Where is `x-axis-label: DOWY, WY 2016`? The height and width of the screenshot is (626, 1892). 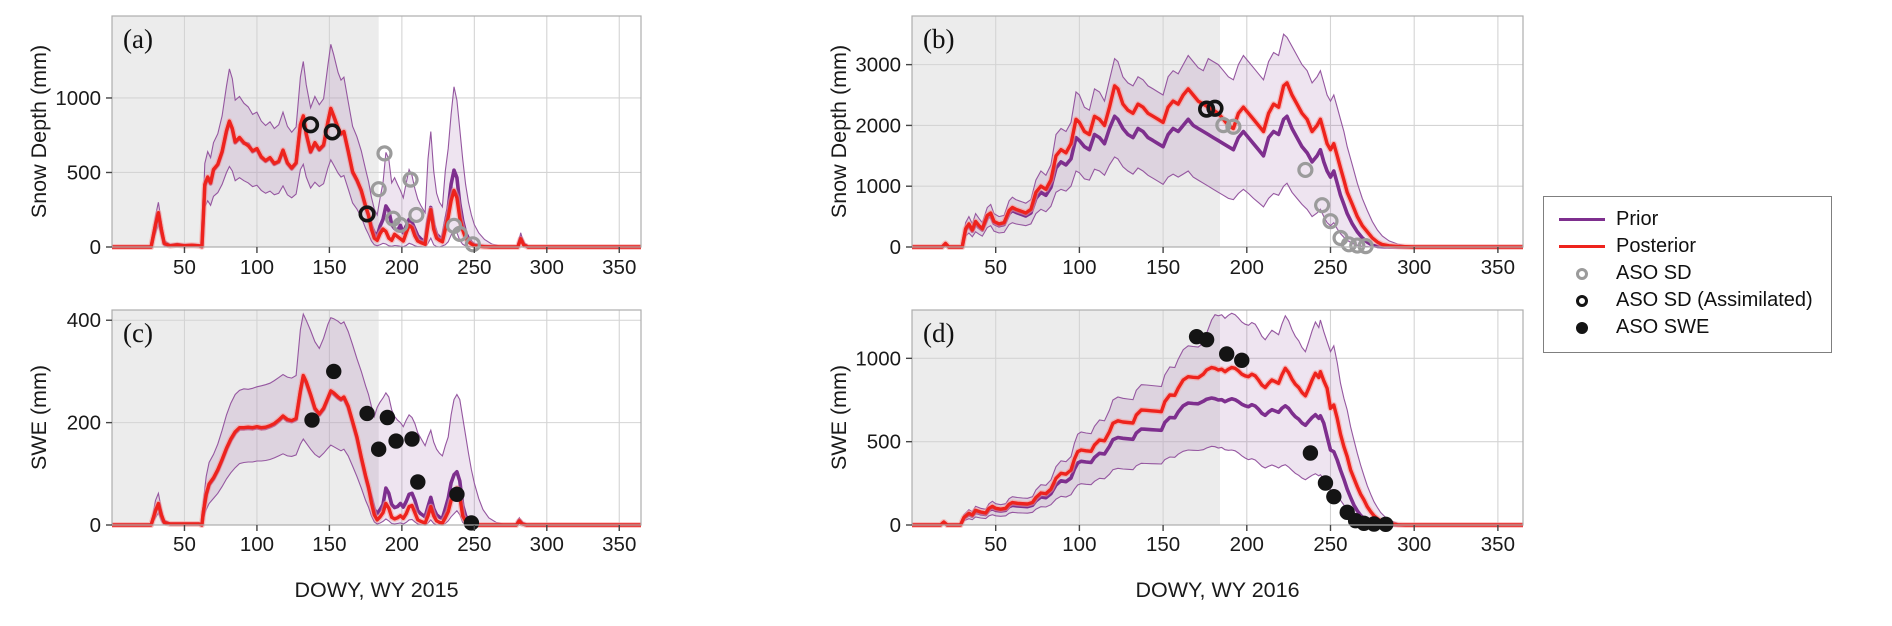 x-axis-label: DOWY, WY 2016 is located at coordinates (1217, 590).